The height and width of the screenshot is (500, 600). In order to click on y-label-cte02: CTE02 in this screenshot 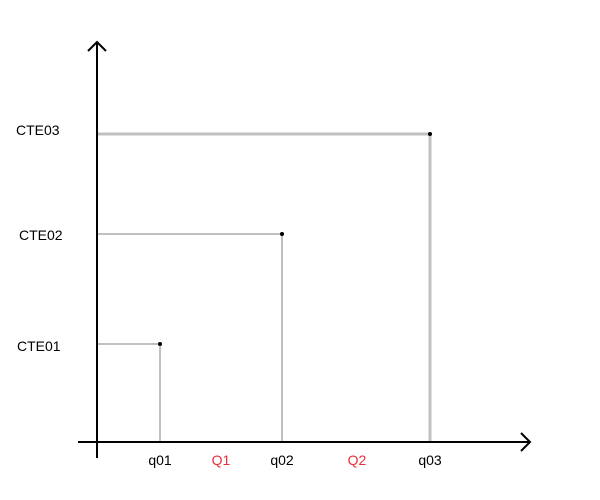, I will do `click(41, 235)`.